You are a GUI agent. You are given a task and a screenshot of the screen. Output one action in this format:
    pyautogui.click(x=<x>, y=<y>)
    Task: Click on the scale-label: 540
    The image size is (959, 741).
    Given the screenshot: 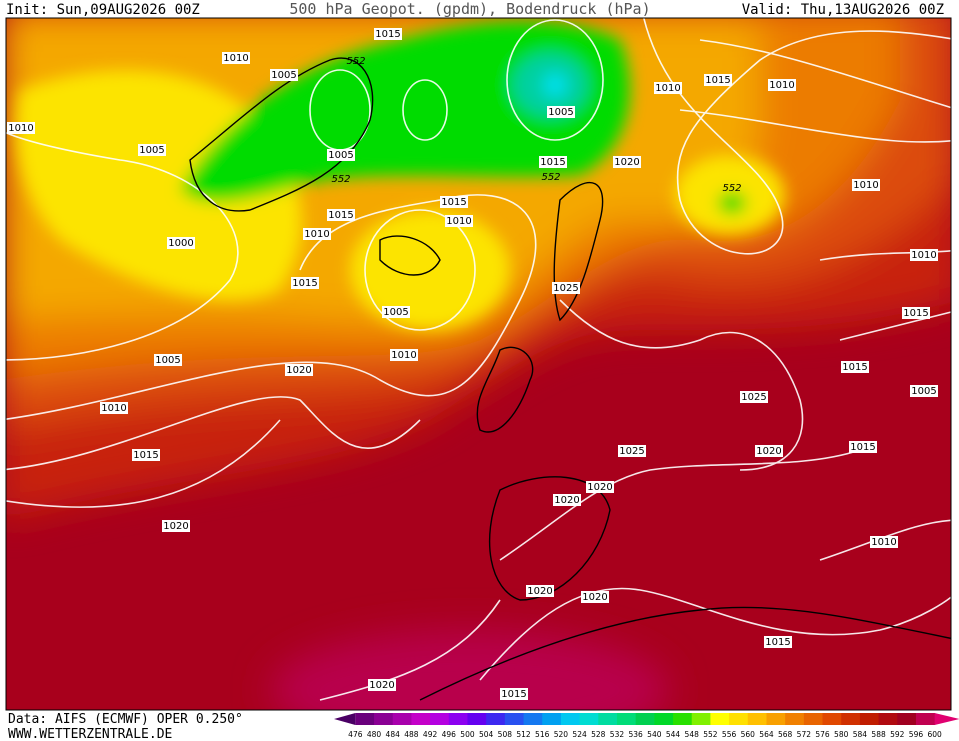 What is the action you would take?
    pyautogui.click(x=654, y=734)
    